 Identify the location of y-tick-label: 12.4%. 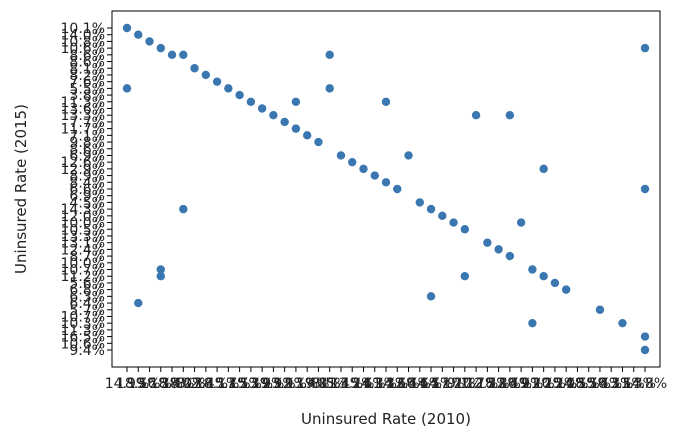
(83, 250).